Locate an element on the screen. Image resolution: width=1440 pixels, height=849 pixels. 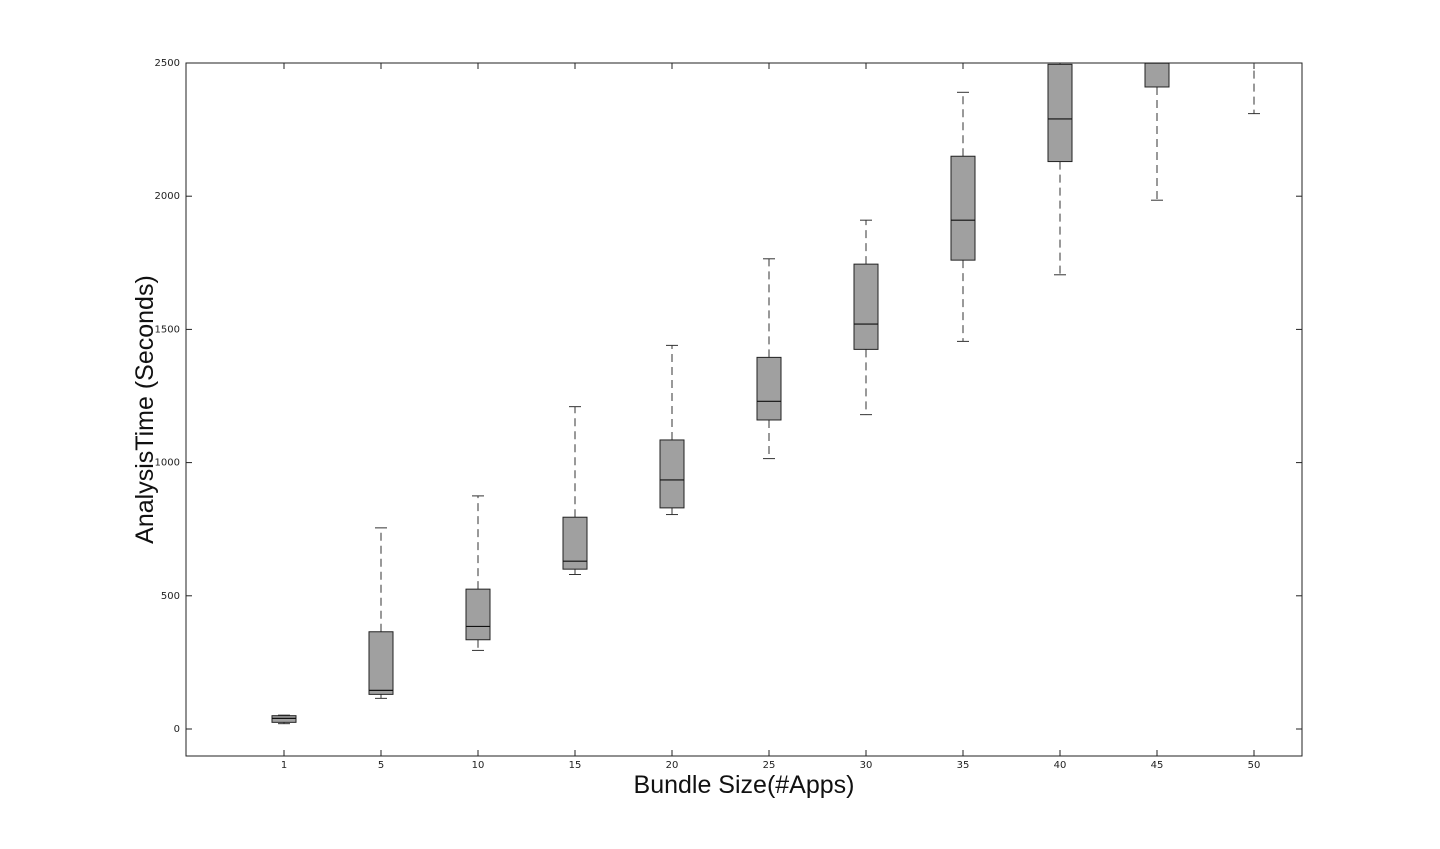
x-tick-label: 1 is located at coordinates (284, 765).